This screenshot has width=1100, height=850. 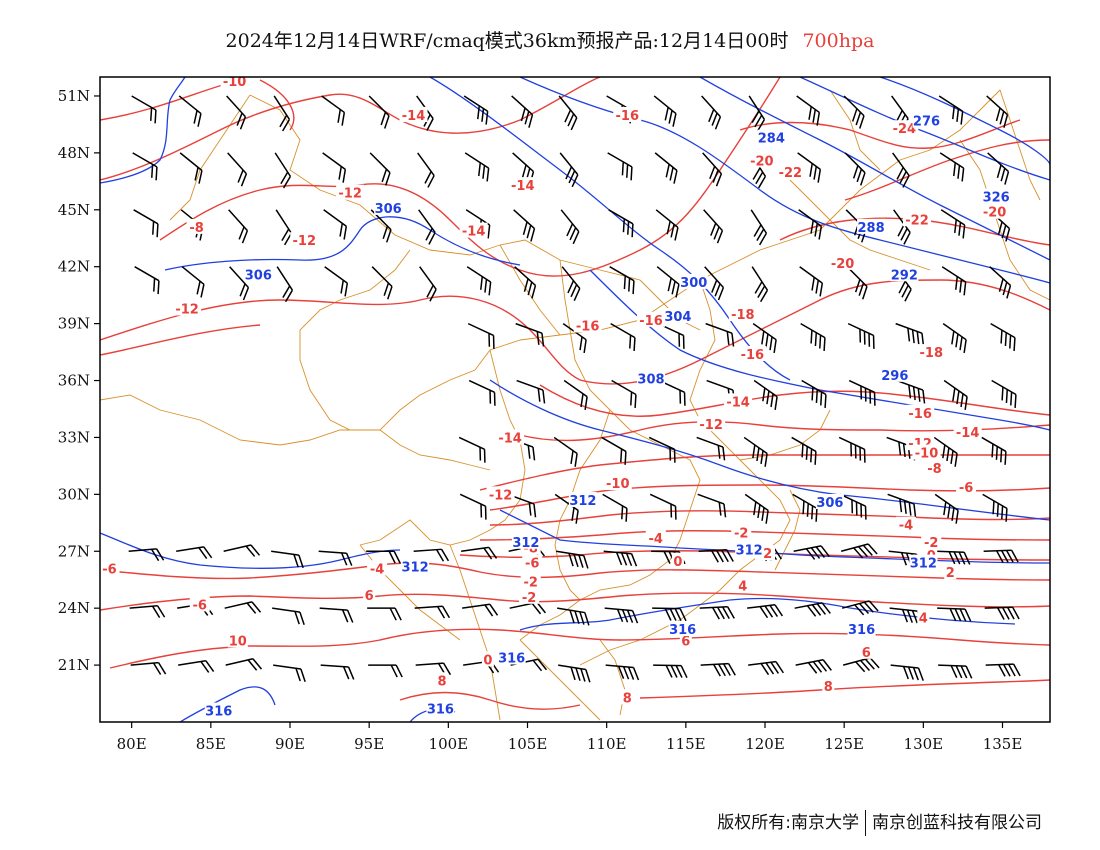 I want to click on contour-label: -14, so click(x=414, y=116).